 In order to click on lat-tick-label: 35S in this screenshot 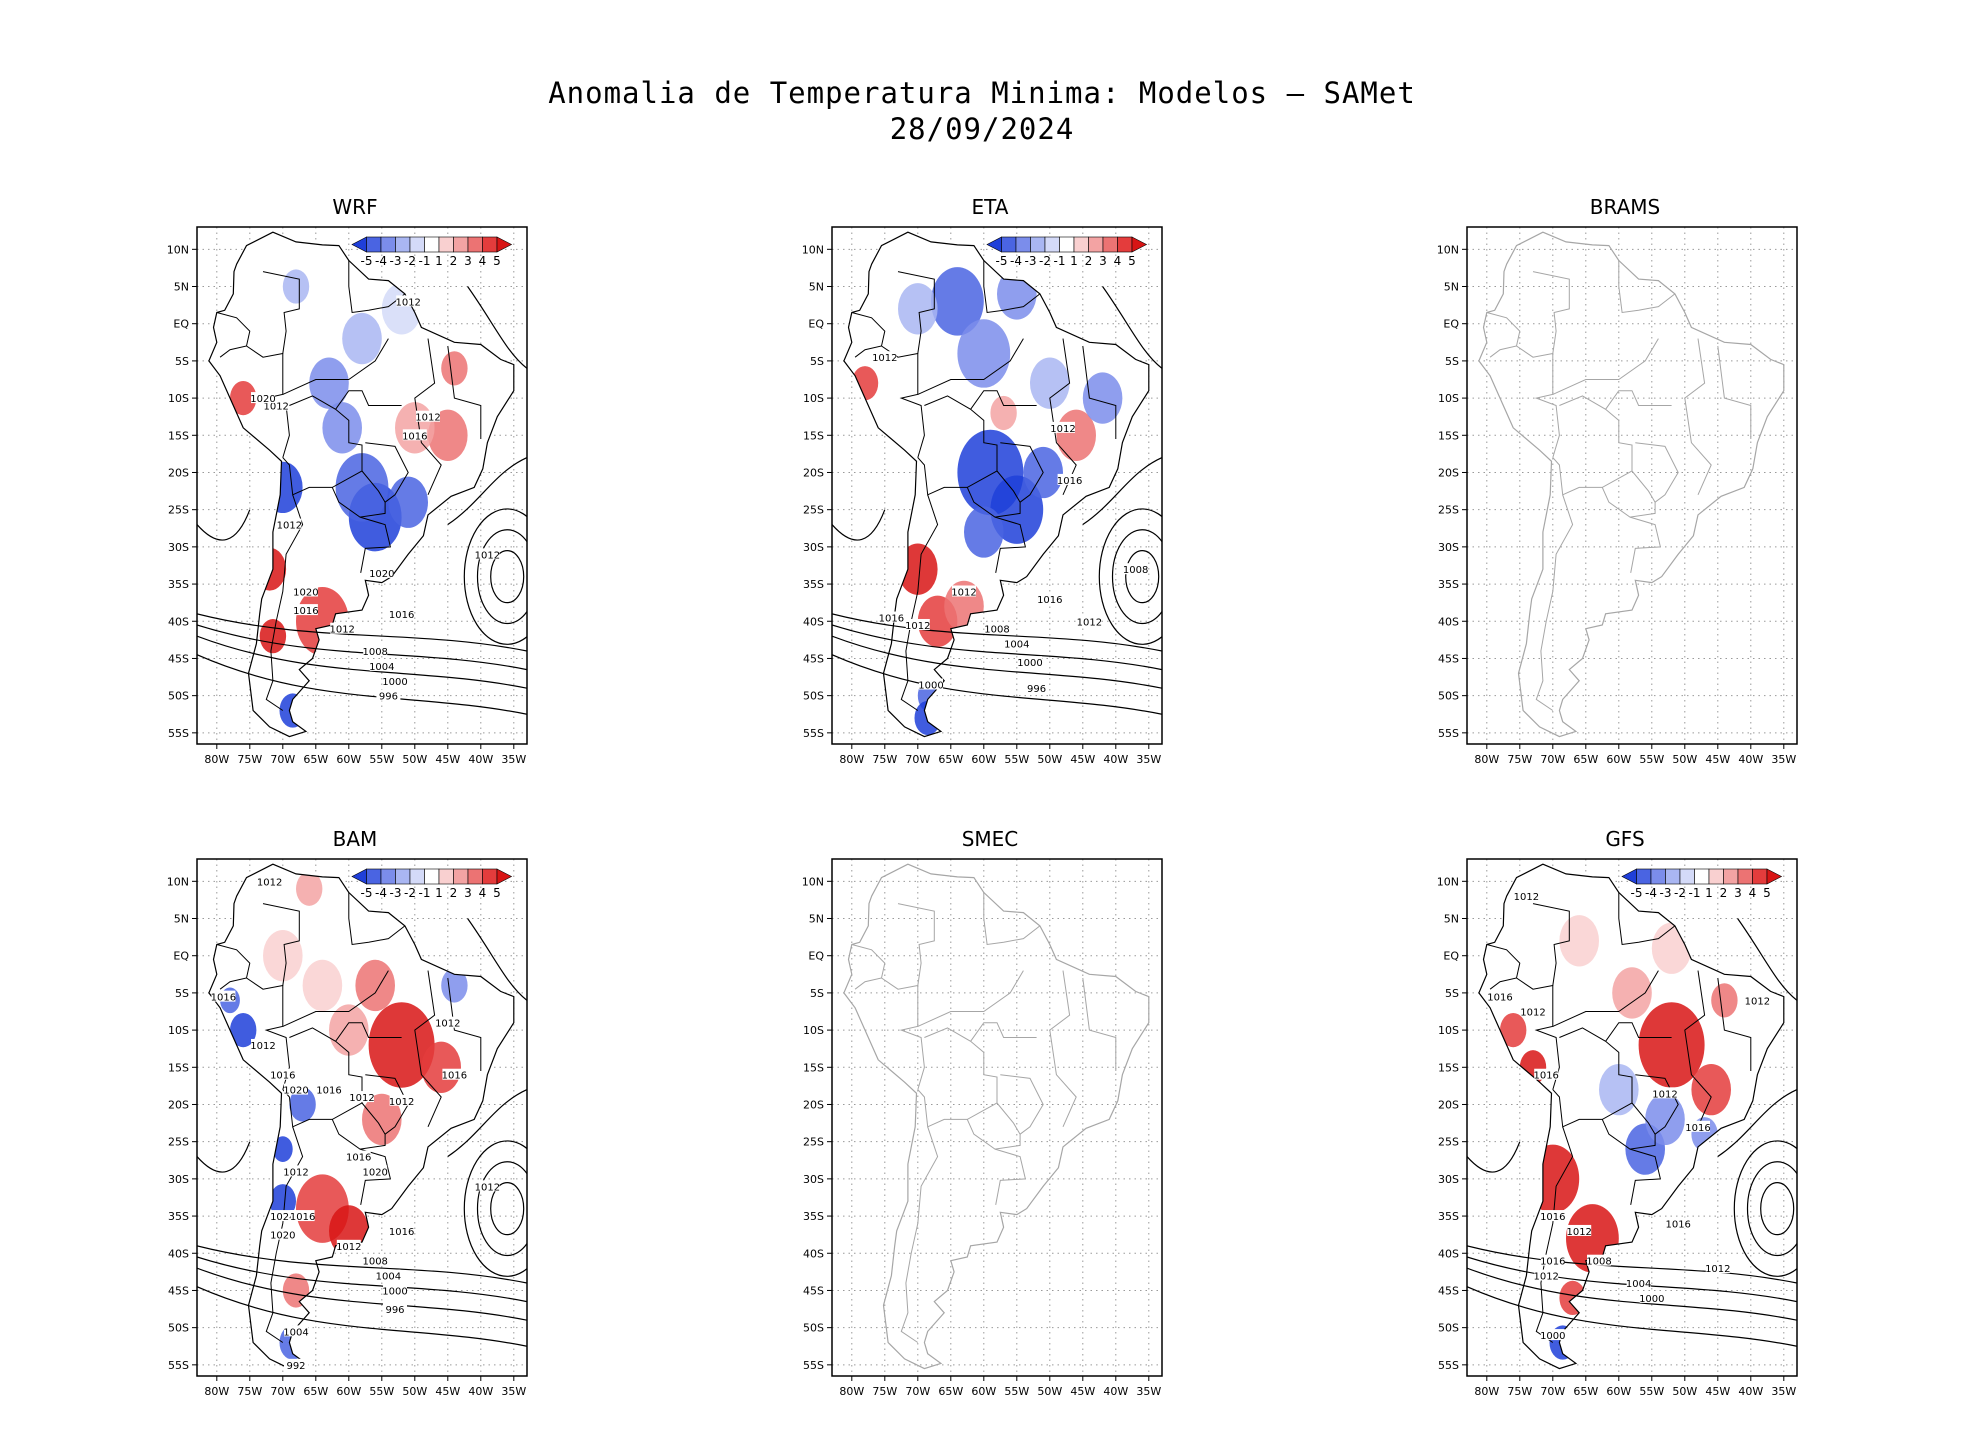, I will do `click(178, 1216)`.